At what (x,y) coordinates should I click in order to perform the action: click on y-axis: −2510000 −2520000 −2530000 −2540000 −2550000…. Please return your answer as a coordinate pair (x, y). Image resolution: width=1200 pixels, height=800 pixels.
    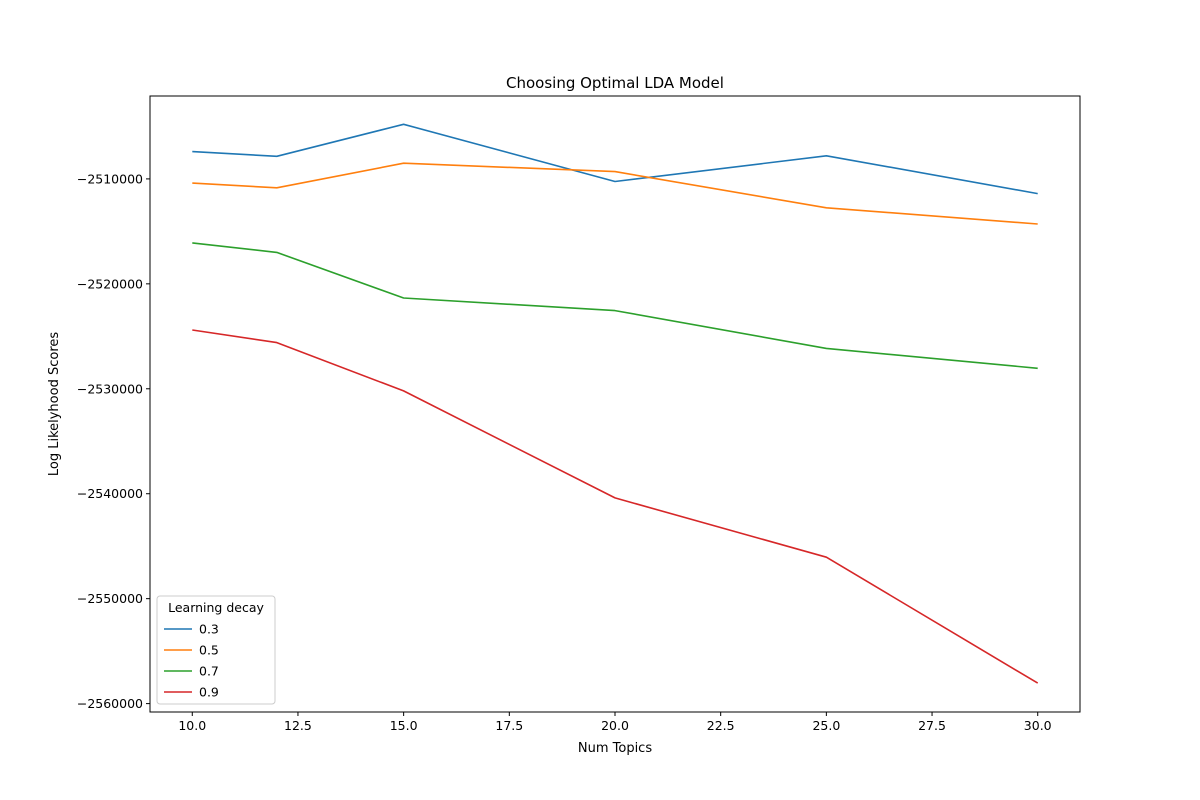
    Looking at the image, I should click on (113, 441).